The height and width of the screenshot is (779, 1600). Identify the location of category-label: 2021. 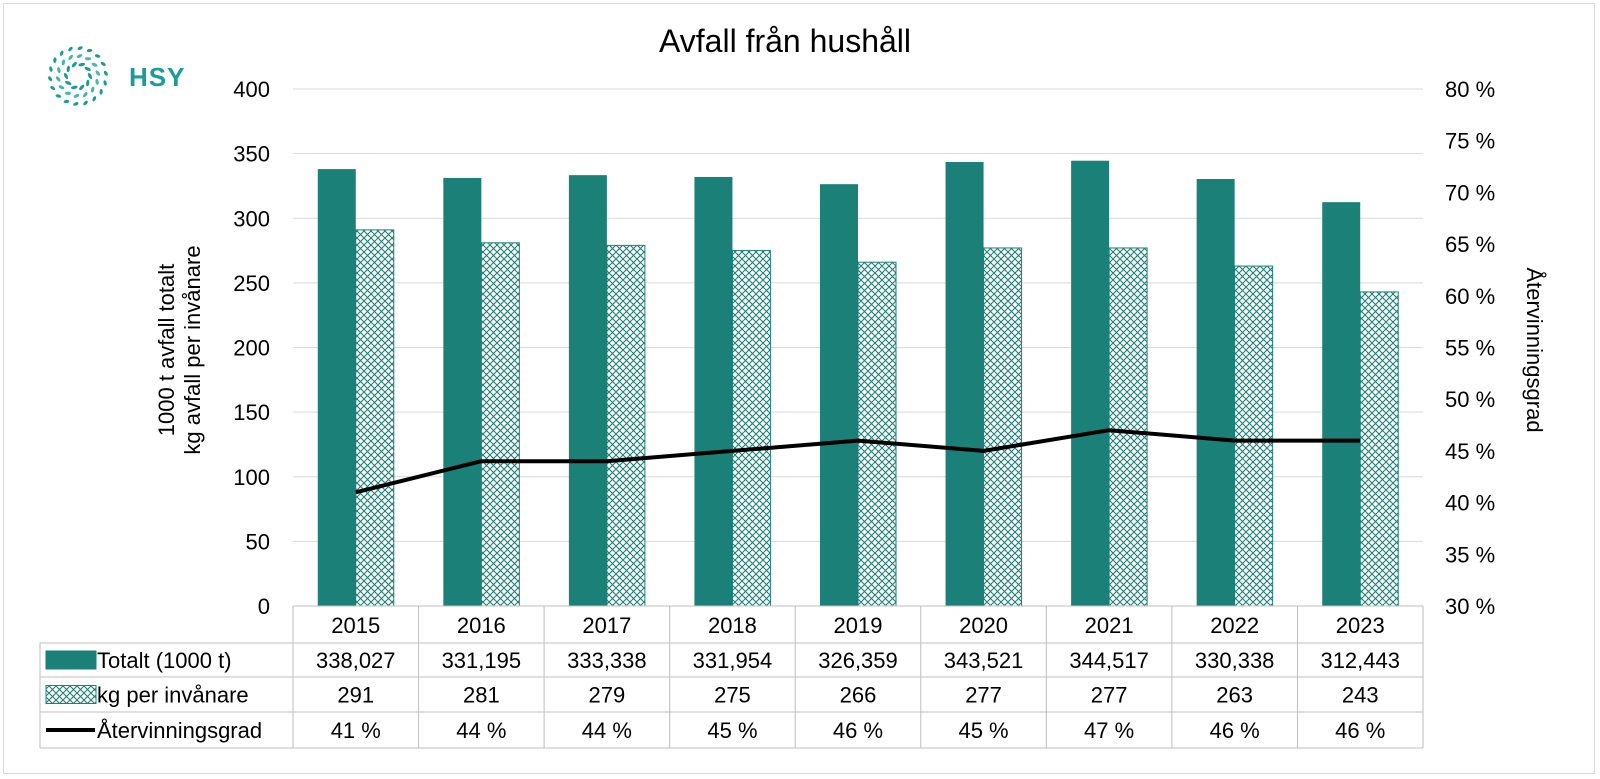
(1109, 625).